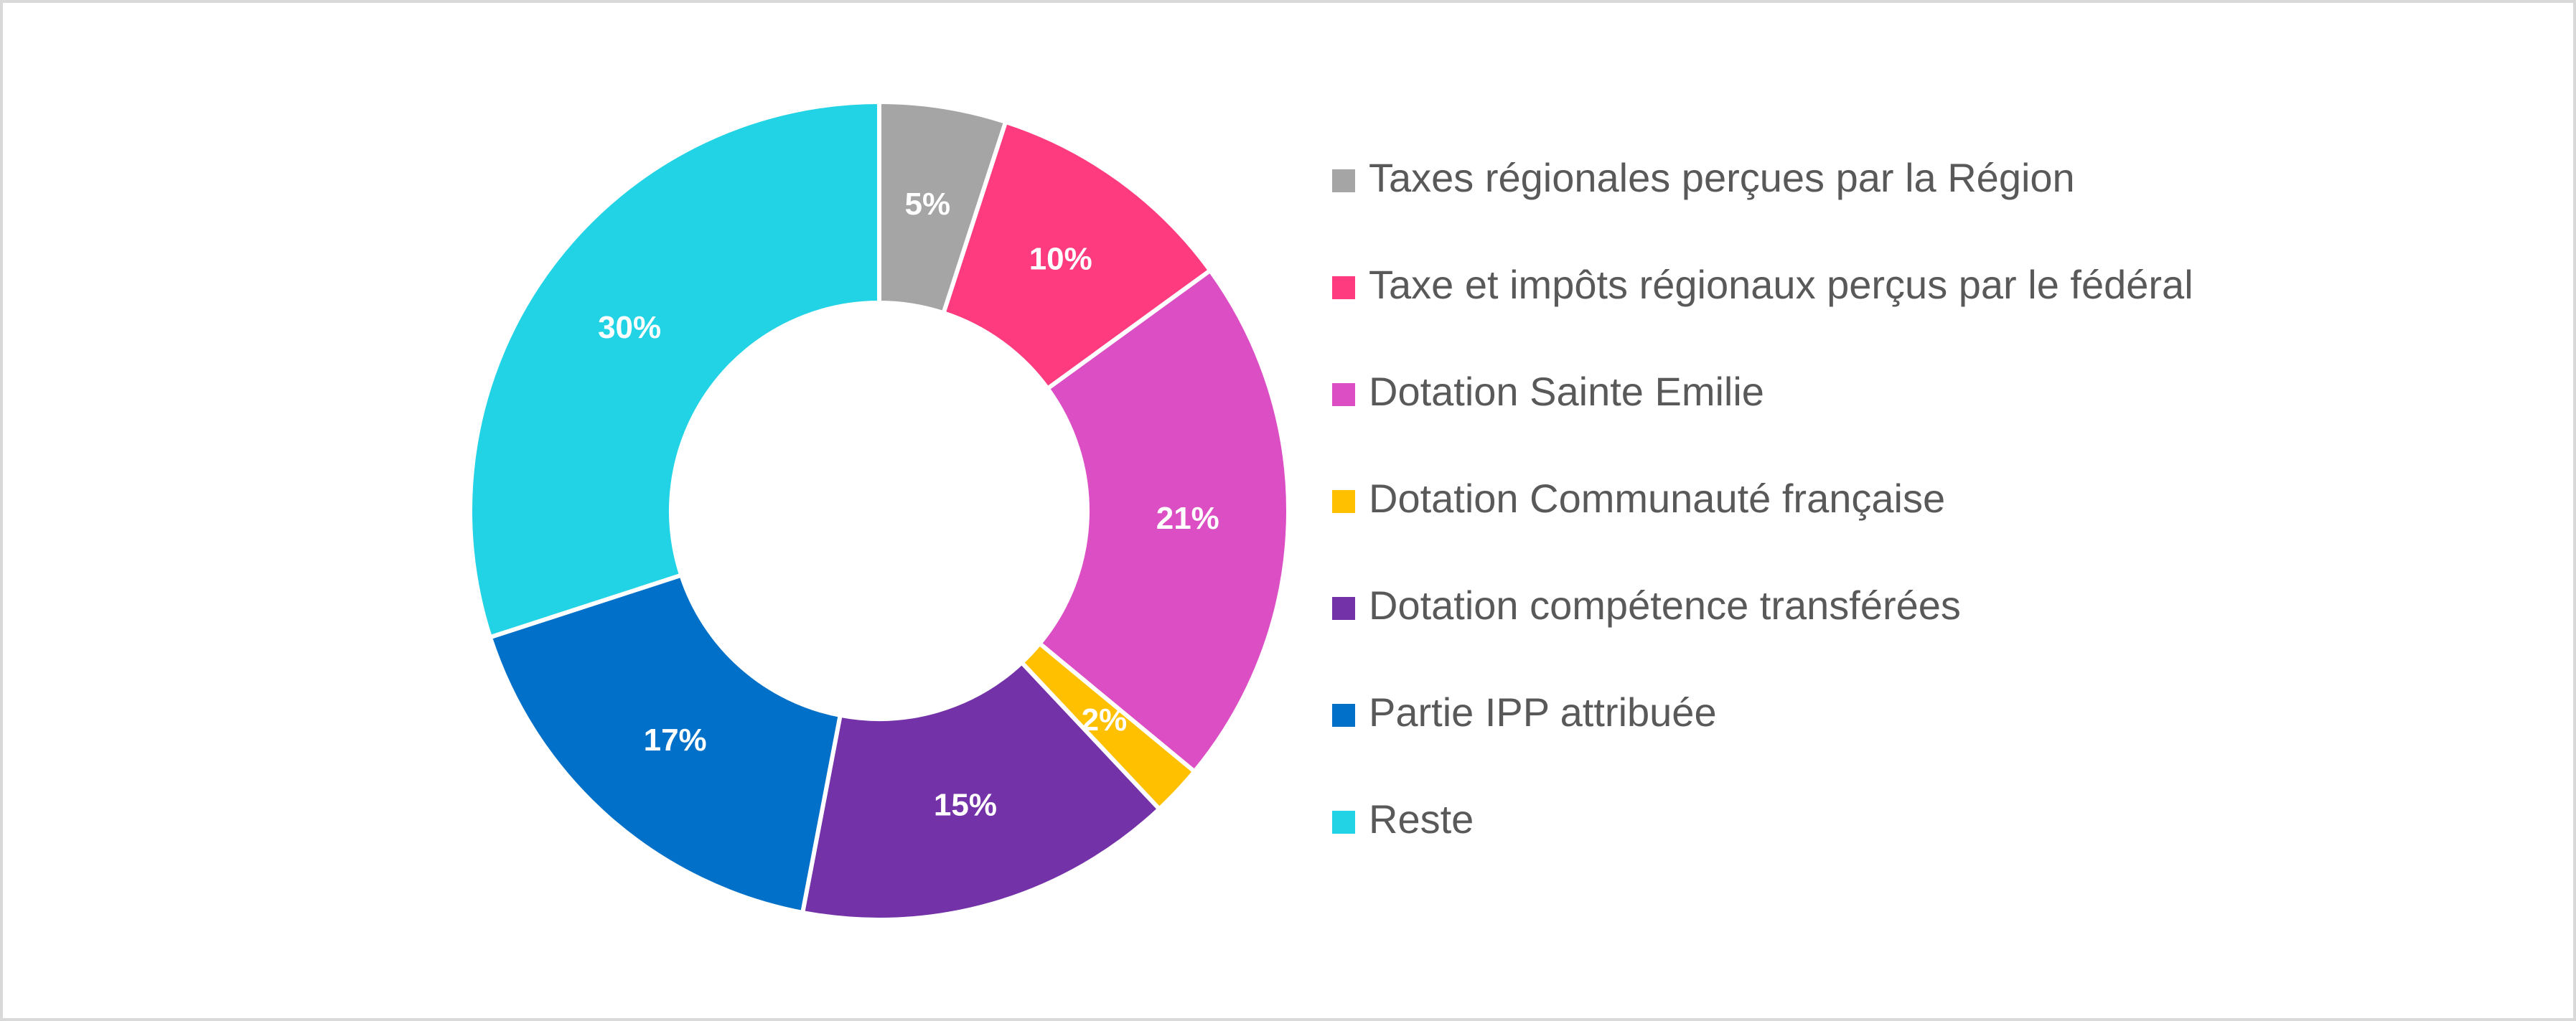 Image resolution: width=2576 pixels, height=1021 pixels. Describe the element at coordinates (927, 204) in the screenshot. I see `data-label: 5%` at that location.